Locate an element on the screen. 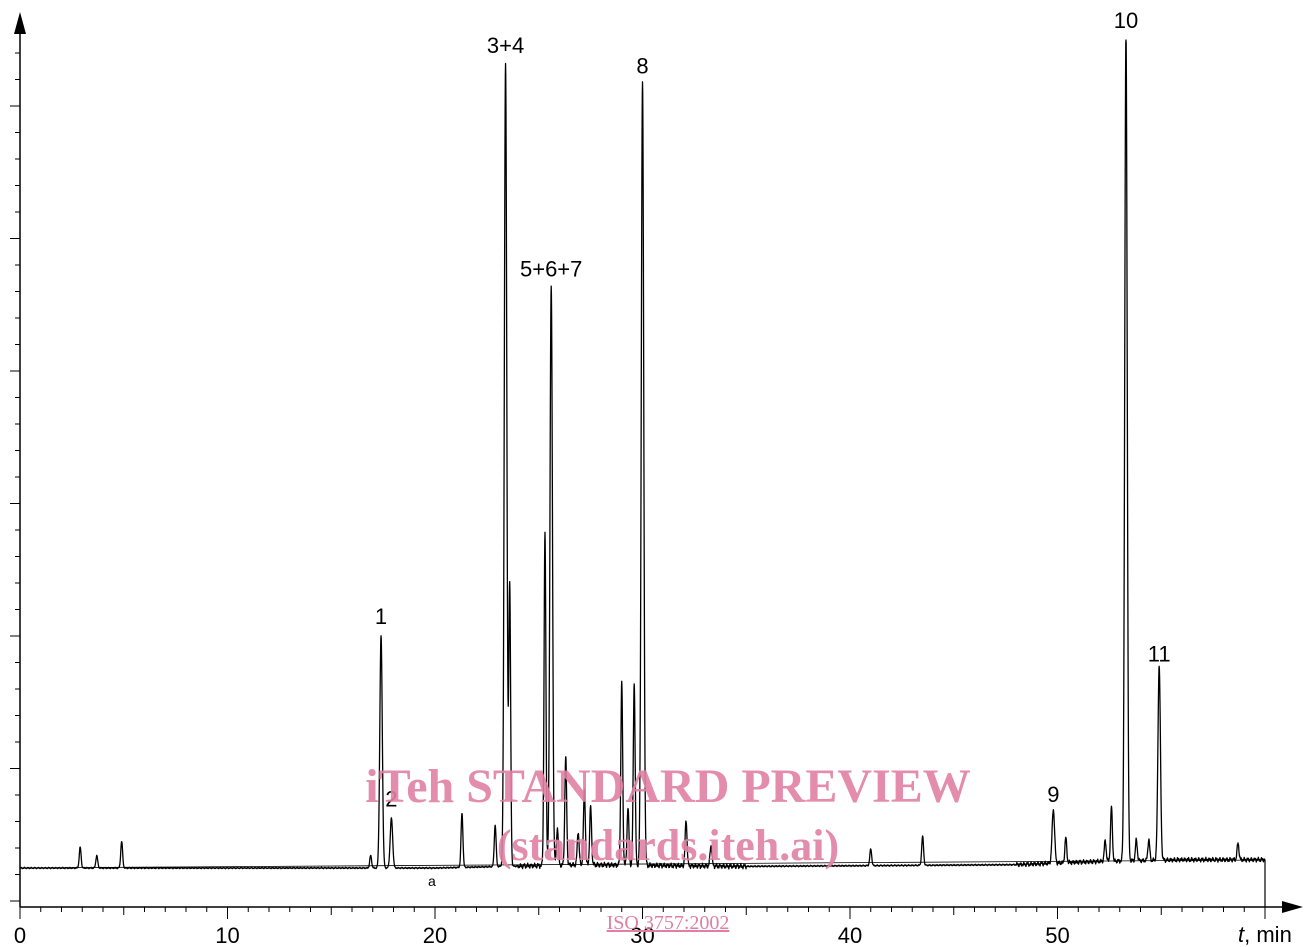 This screenshot has width=1305, height=947. x-tick-label: 10 is located at coordinates (227, 935).